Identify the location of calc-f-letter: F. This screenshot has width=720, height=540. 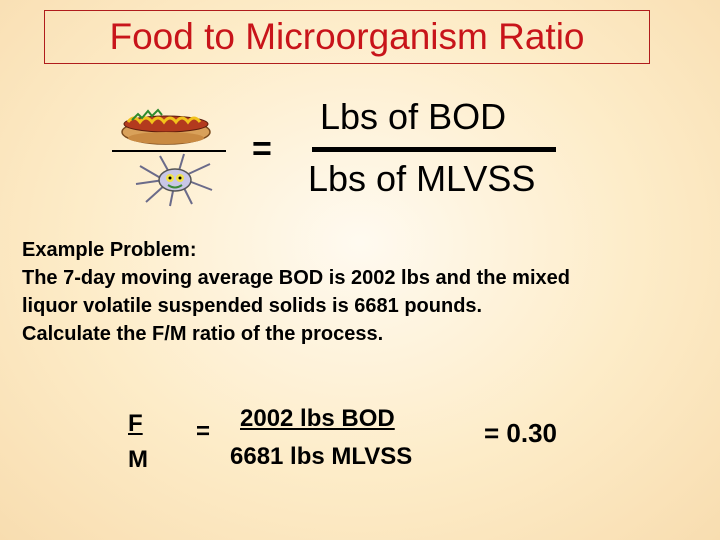
(135, 423).